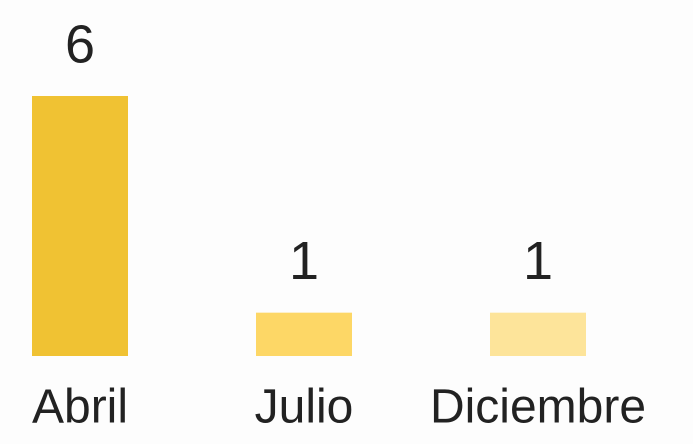 The image size is (693, 444). I want to click on category-label: Julio, so click(304, 407).